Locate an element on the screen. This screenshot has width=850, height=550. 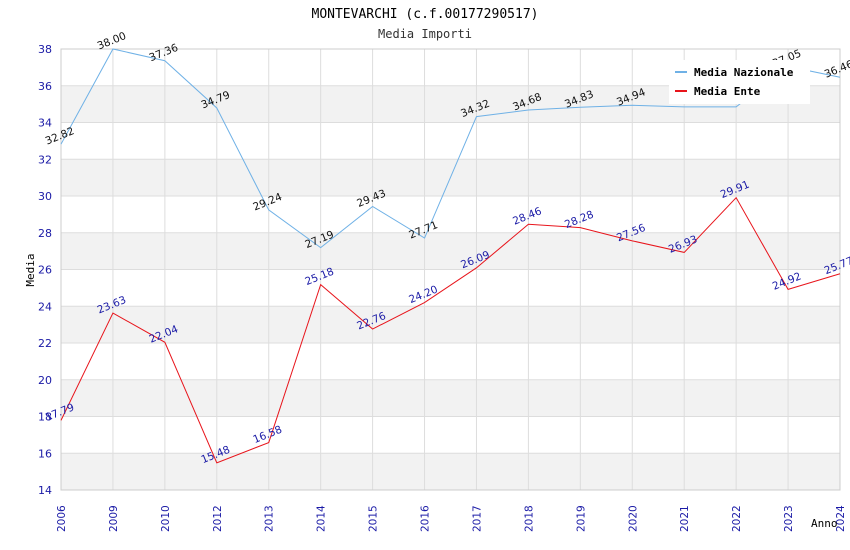
x-tick-label: 2022 is located at coordinates (737, 518).